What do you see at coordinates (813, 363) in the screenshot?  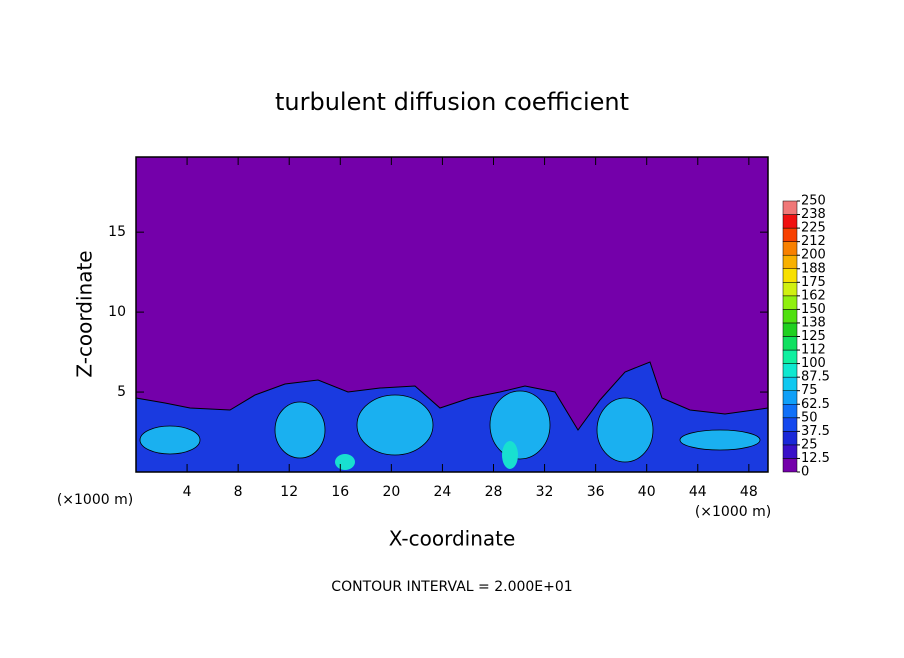 I see `colorbar-label: 100` at bounding box center [813, 363].